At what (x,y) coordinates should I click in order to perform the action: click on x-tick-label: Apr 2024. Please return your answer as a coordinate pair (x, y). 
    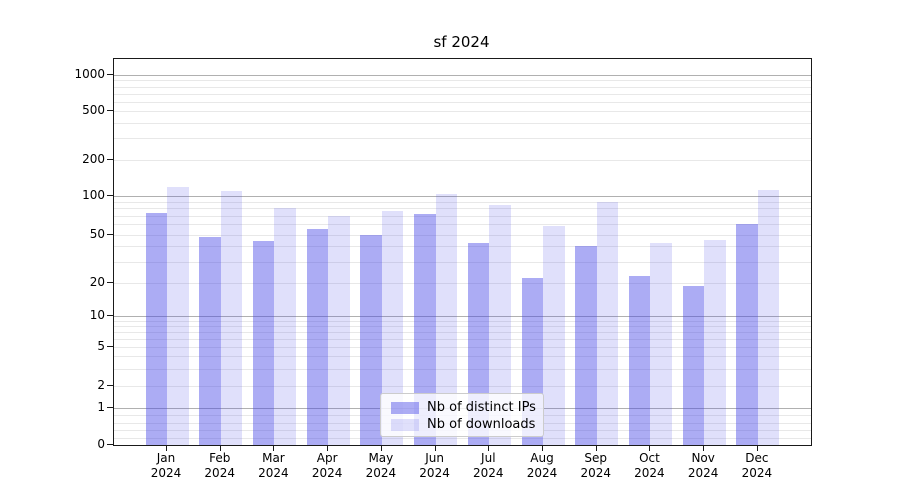
    Looking at the image, I should click on (327, 466).